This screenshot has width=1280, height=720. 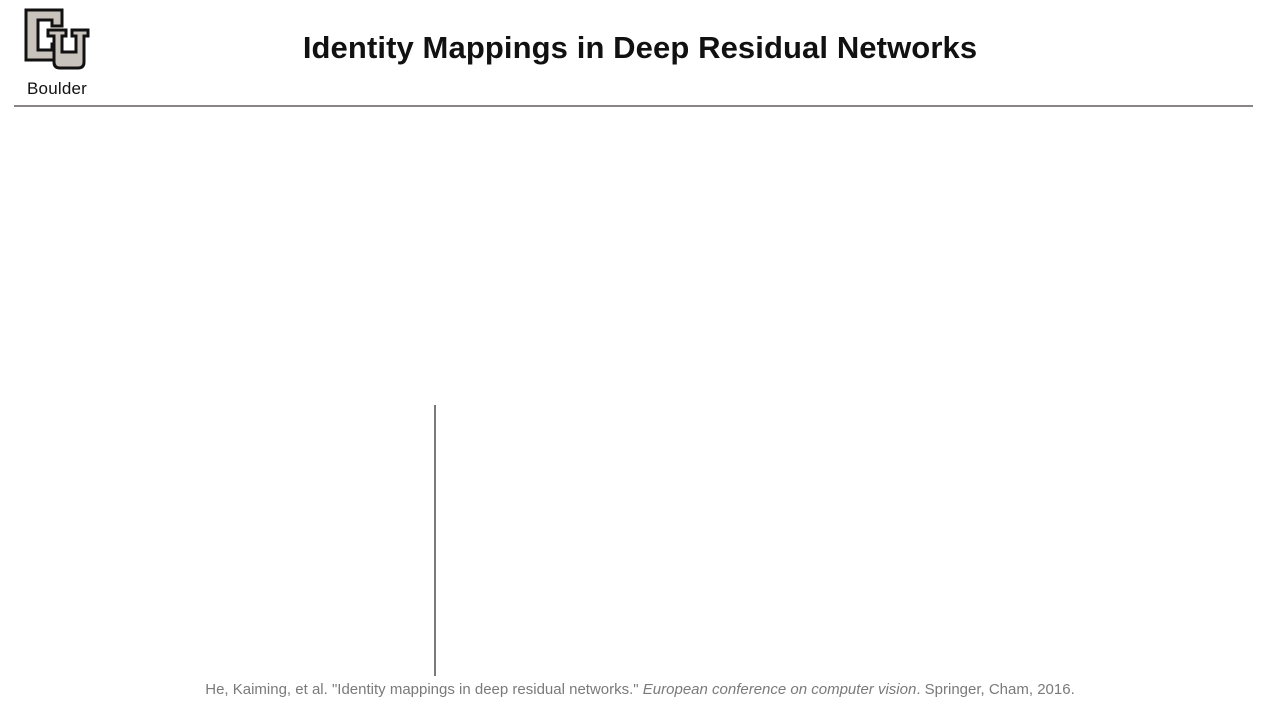 What do you see at coordinates (995, 689) in the screenshot?
I see `citation-publisher: . Springer, Cham, 2016.` at bounding box center [995, 689].